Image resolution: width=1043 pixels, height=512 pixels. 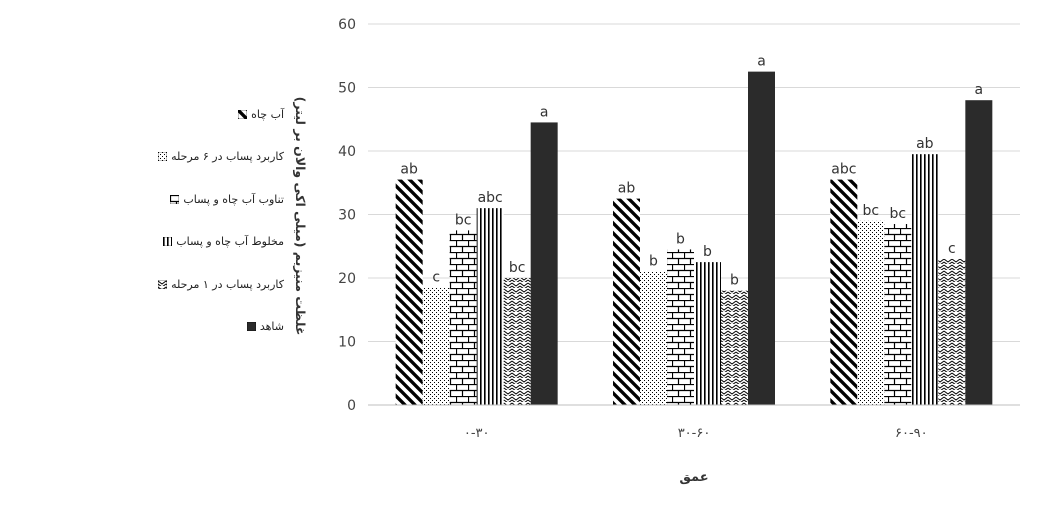 What do you see at coordinates (694, 422) in the screenshot?
I see `x-axis: ۰-۳۰ ۳۰-۶۰ ۶۰-۹۰` at bounding box center [694, 422].